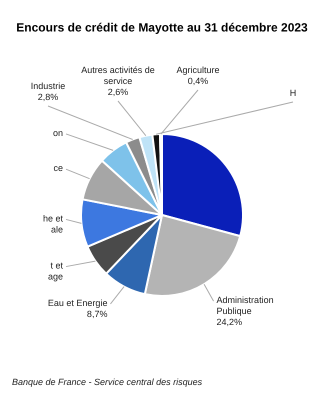  Describe the element at coordinates (57, 133) in the screenshot. I see `slice-label: on` at that location.